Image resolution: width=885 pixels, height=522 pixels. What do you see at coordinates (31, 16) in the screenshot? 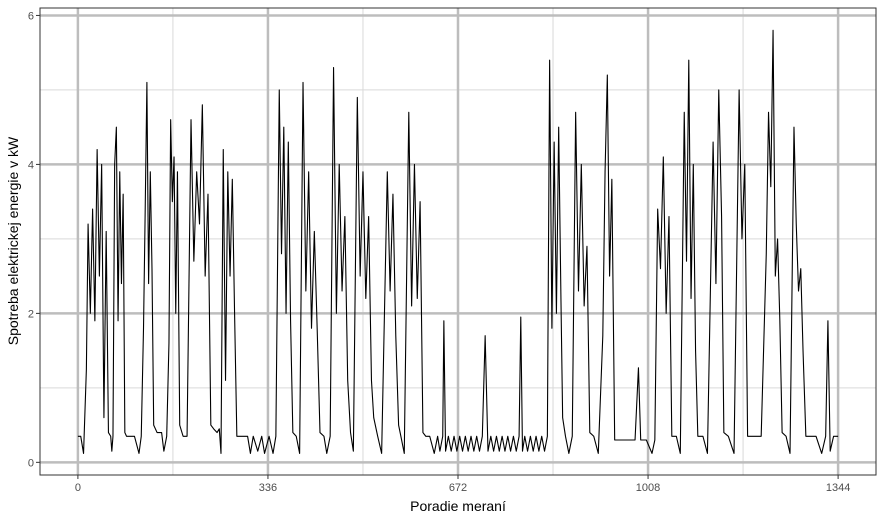
I see `y-tick-label: 6` at bounding box center [31, 16].